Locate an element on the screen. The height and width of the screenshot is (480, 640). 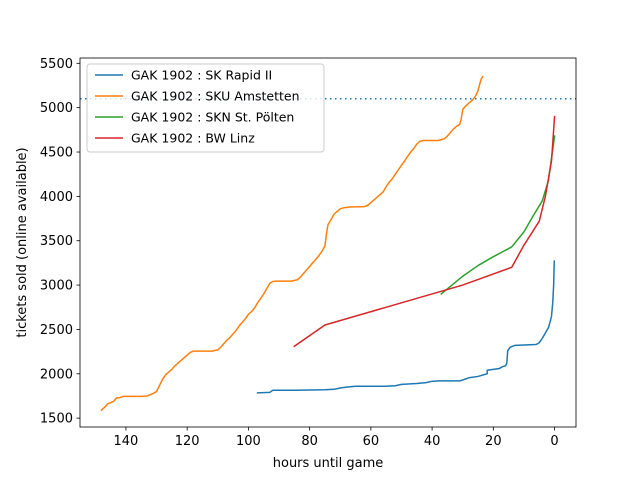
x-tick-label: 20 is located at coordinates (493, 441).